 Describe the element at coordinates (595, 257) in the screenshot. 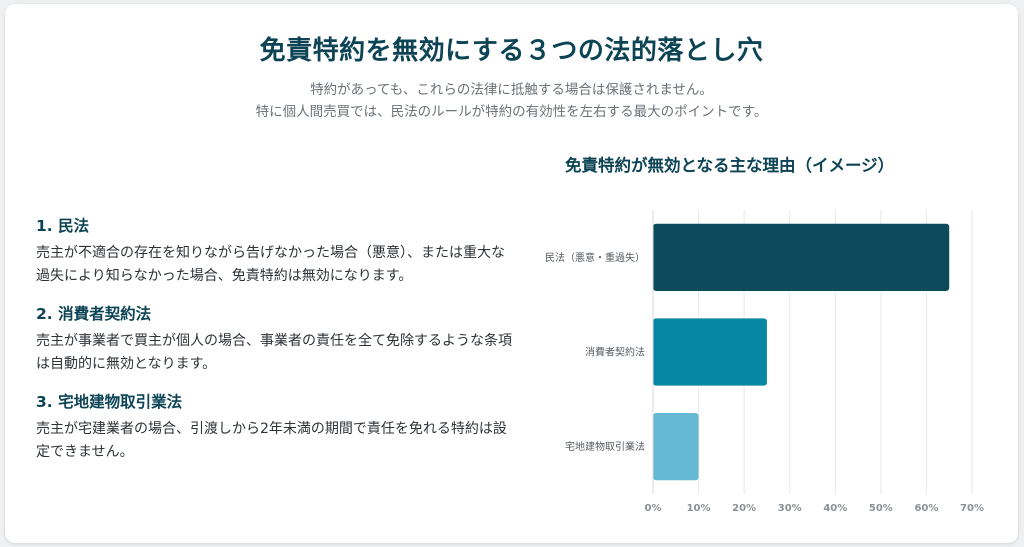

I see `category-label: 民法（悪意・重過失）` at that location.